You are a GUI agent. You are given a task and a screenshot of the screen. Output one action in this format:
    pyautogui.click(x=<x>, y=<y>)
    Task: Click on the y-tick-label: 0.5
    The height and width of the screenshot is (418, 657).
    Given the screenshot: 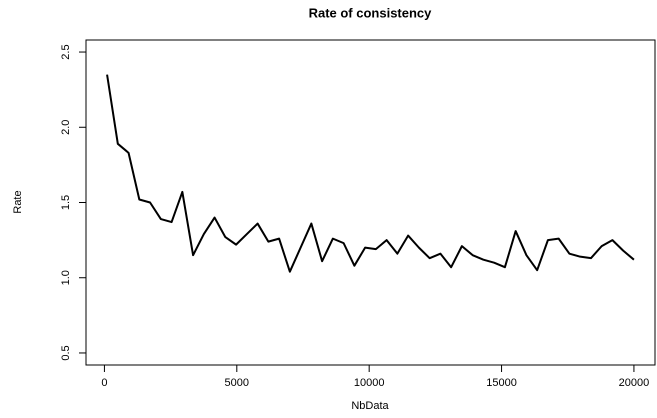 What is the action you would take?
    pyautogui.click(x=66, y=352)
    